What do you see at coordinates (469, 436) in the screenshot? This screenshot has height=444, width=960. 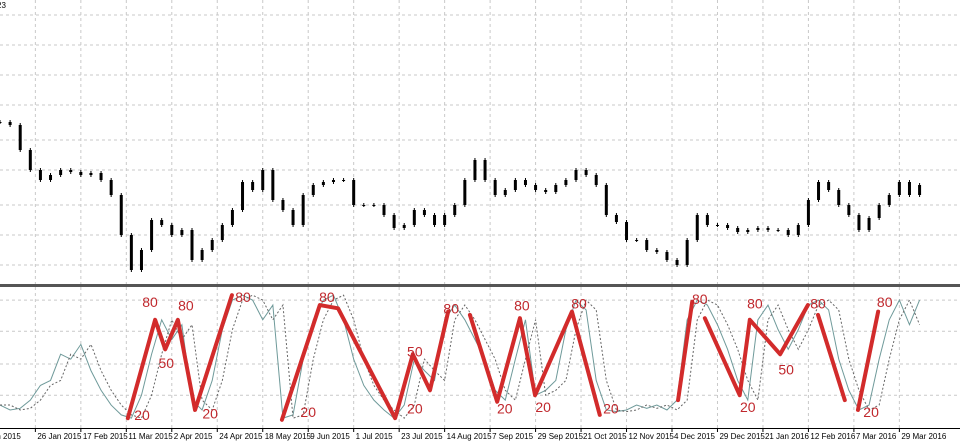 I see `x-tick-label: 14 Aug 2015` at bounding box center [469, 436].